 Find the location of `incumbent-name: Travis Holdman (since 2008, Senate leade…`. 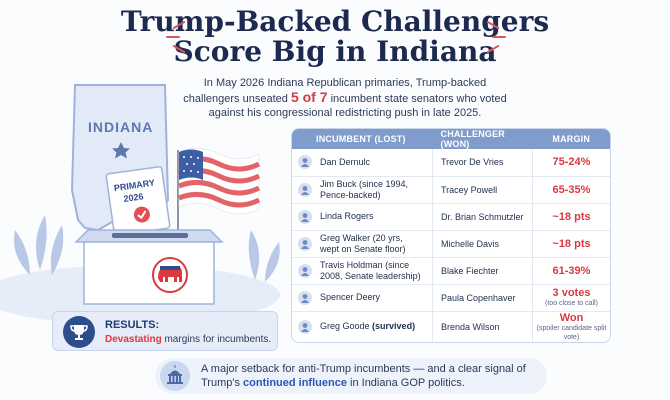

incumbent-name: Travis Holdman (since 2008, Senate leade… is located at coordinates (370, 270).